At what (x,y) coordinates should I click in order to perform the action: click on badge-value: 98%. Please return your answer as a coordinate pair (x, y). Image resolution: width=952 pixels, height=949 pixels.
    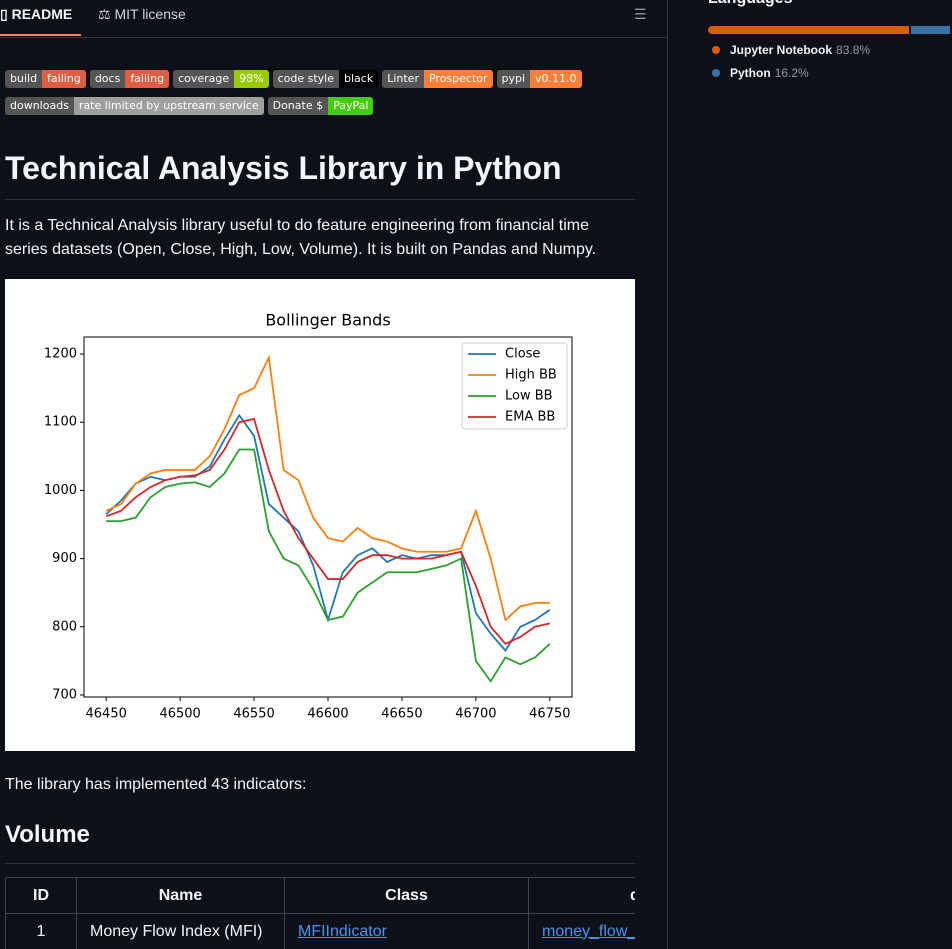
    Looking at the image, I should click on (251, 79).